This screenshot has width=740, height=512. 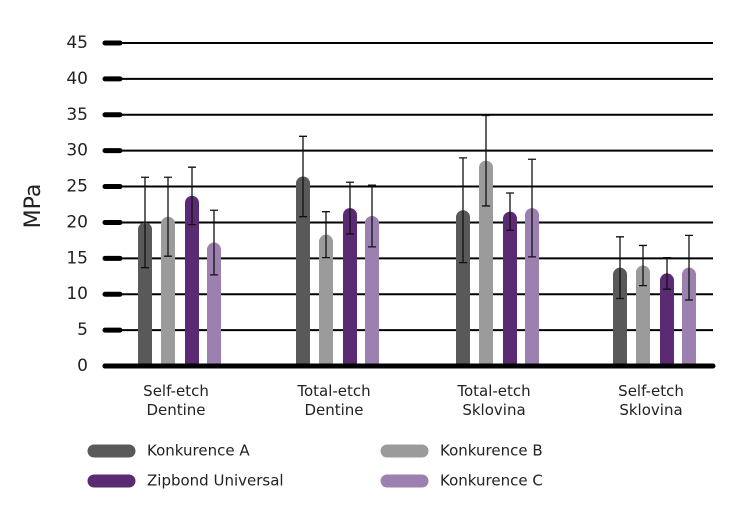 I want to click on y-tick-label: 5, so click(x=82, y=330).